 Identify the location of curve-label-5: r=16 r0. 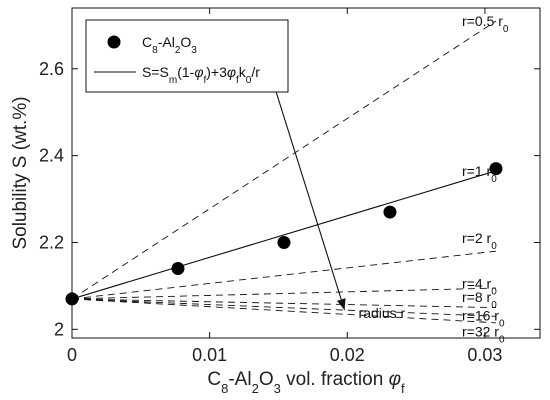
(483, 318).